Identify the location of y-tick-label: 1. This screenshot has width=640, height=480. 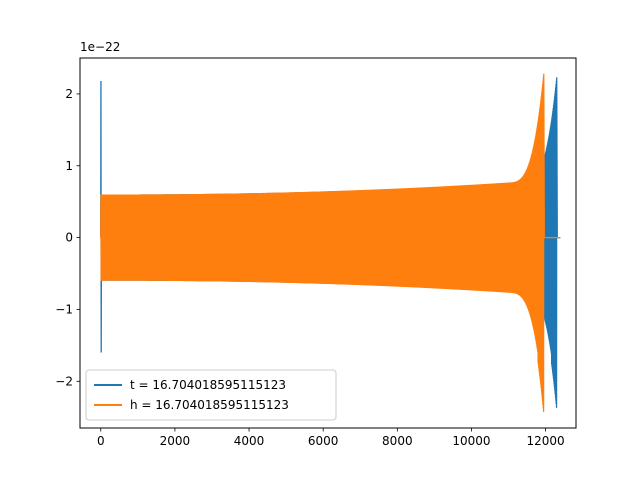
(69, 166).